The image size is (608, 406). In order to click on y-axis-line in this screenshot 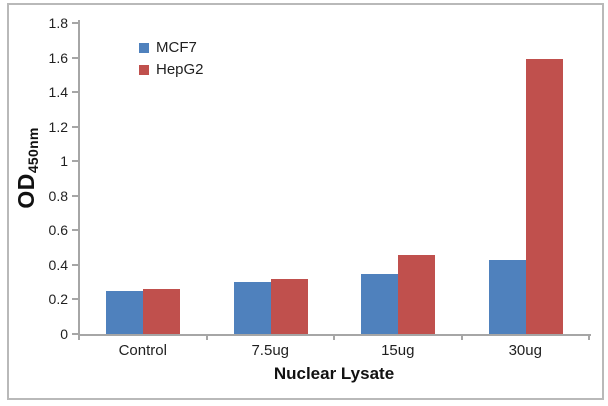, I will do `click(79, 177)`.